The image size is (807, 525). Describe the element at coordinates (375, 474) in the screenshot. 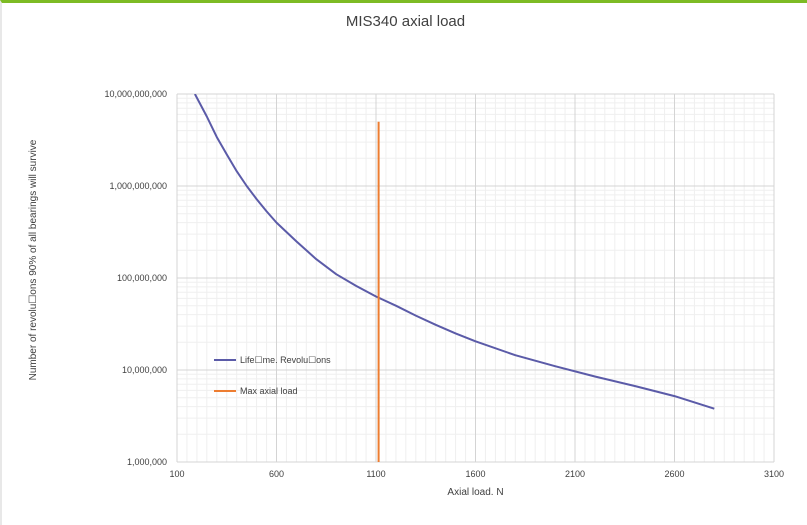

I see `x-tick-label: 1100` at that location.